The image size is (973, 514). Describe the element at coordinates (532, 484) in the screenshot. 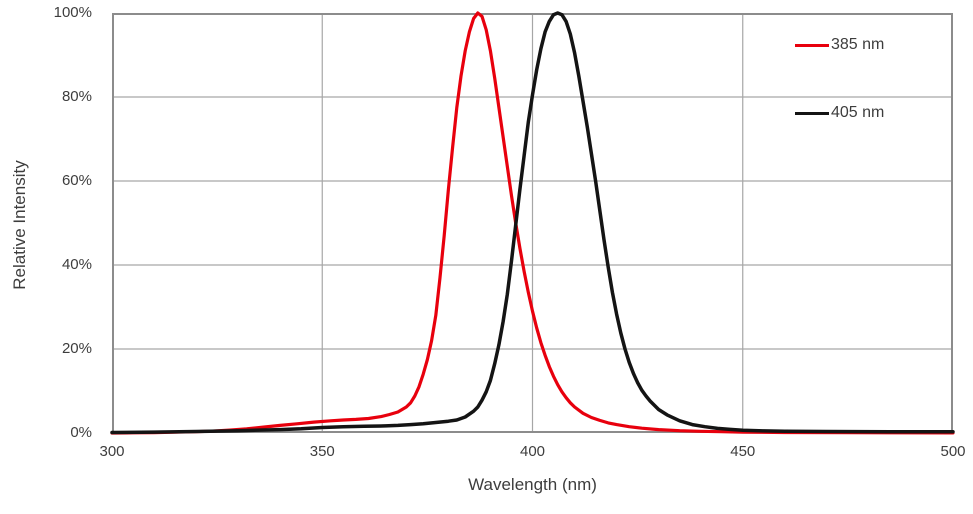

I see `x-axis-title: Wavelength (nm)` at that location.